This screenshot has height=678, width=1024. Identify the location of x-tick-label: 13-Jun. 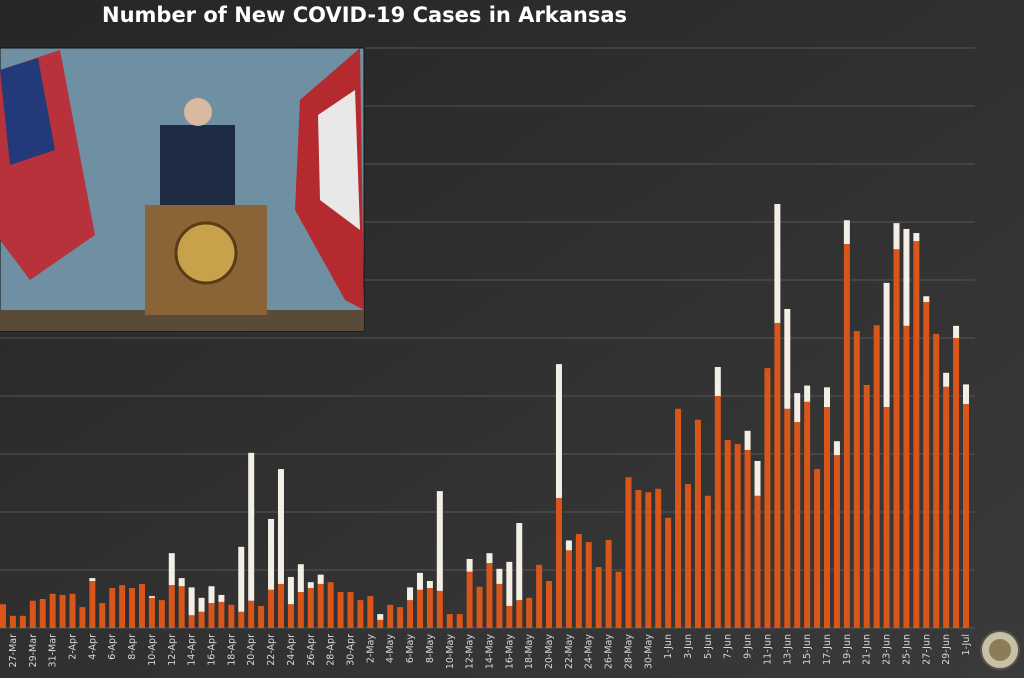
(787, 649).